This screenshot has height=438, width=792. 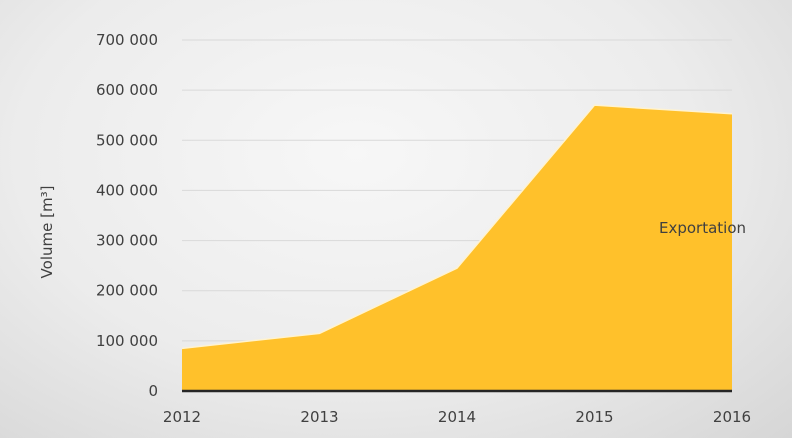 I want to click on y-tick-label: 300 000, so click(x=127, y=241).